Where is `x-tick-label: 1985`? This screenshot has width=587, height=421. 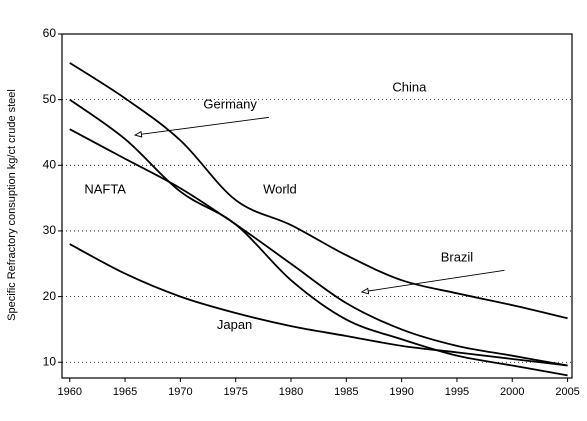 x-tick-label: 1985 is located at coordinates (346, 392).